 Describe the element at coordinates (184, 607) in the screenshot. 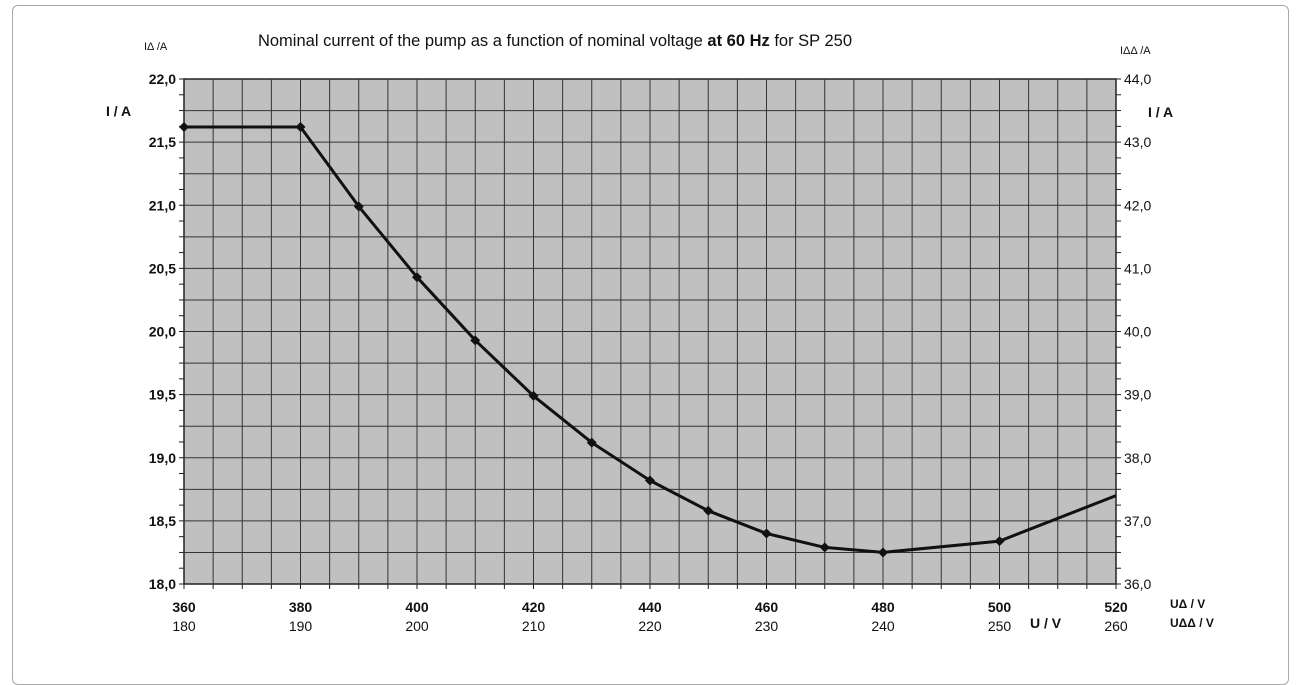

I see `x-tick-label-primary: 360` at that location.